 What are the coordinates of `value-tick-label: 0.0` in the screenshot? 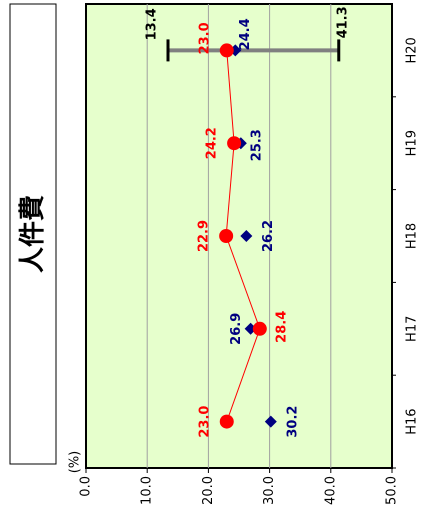 It's located at (86, 486).